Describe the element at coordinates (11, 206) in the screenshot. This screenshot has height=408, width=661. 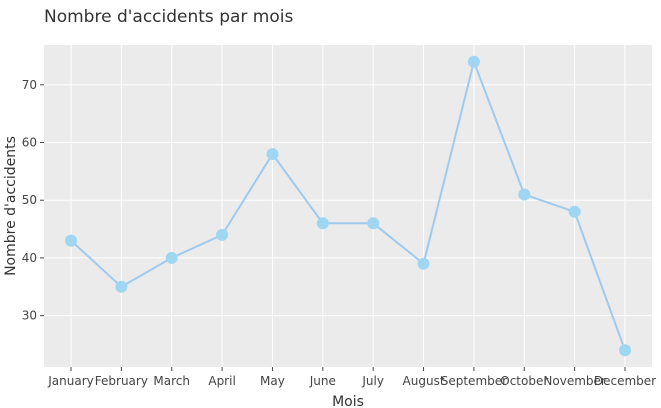
I see `y-axis-title: Nombre d'accidents` at that location.